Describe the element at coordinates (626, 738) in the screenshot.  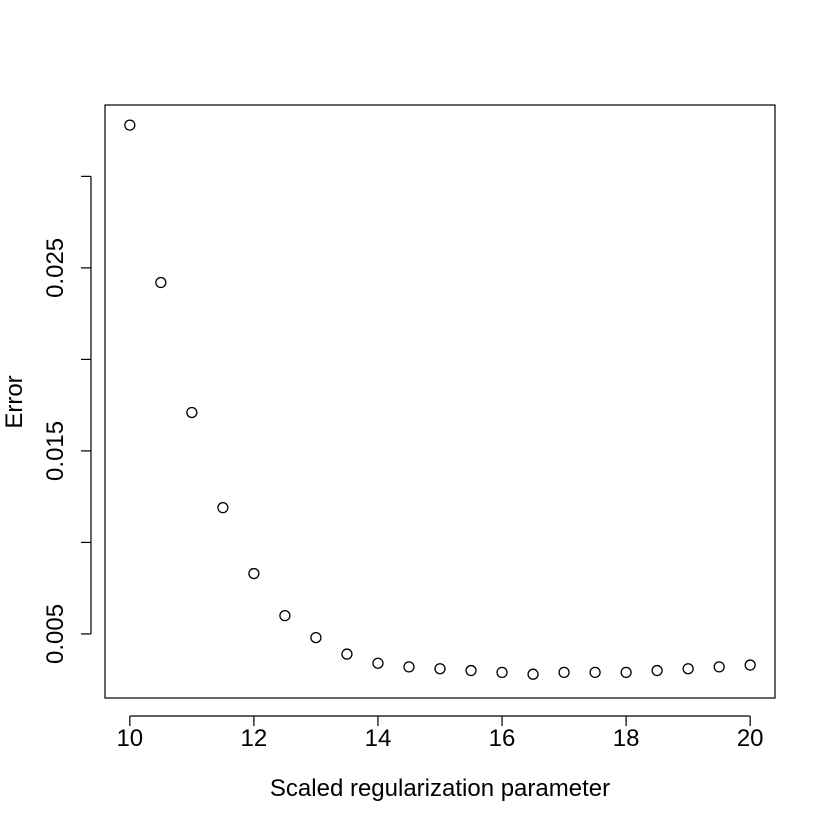
I see `x-tick-label: 18` at that location.